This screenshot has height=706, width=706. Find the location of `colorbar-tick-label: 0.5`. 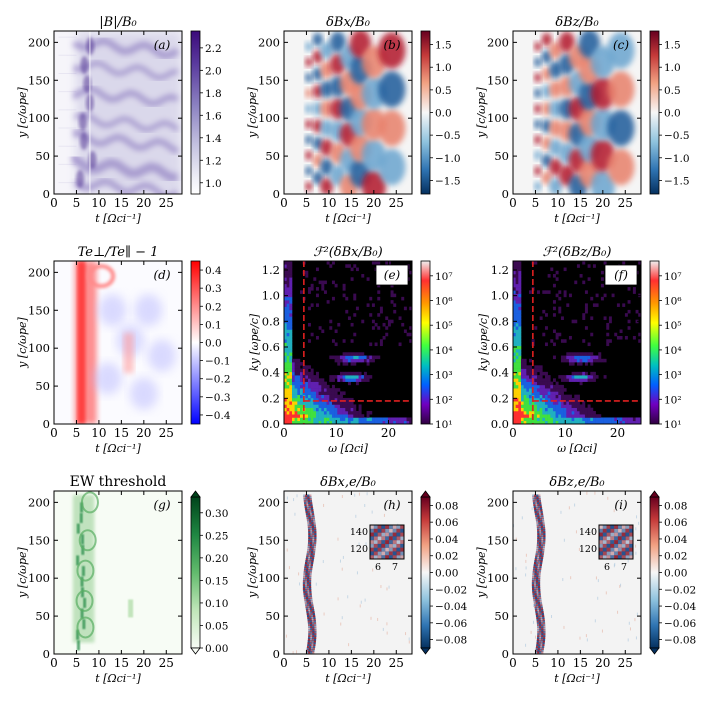

colorbar-tick-label: 0.5 is located at coordinates (443, 91).